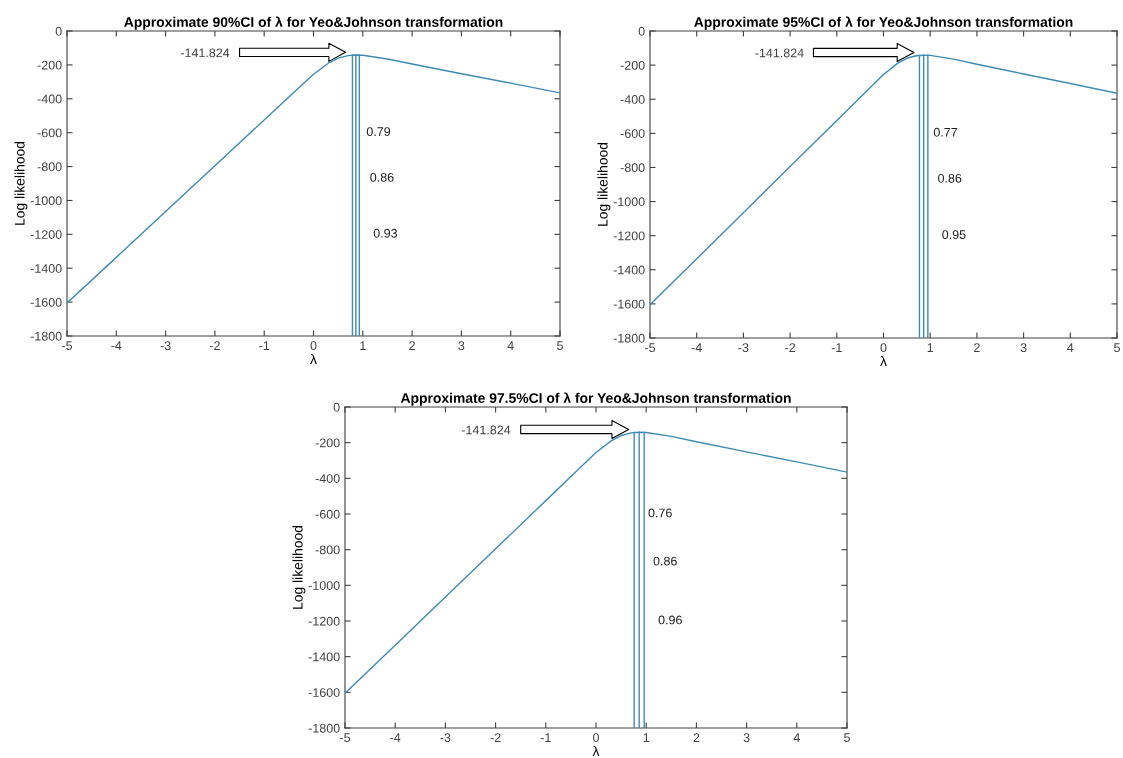  What do you see at coordinates (954, 235) in the screenshot?
I see `annotation: 0.95` at bounding box center [954, 235].